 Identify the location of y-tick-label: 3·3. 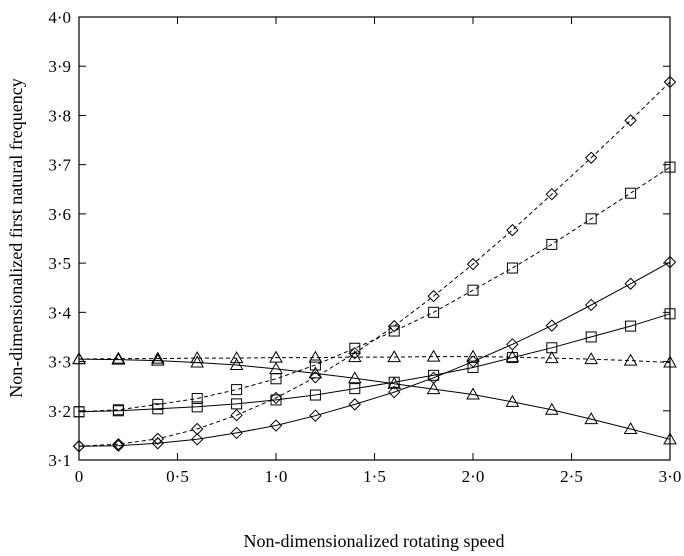
(59, 362).